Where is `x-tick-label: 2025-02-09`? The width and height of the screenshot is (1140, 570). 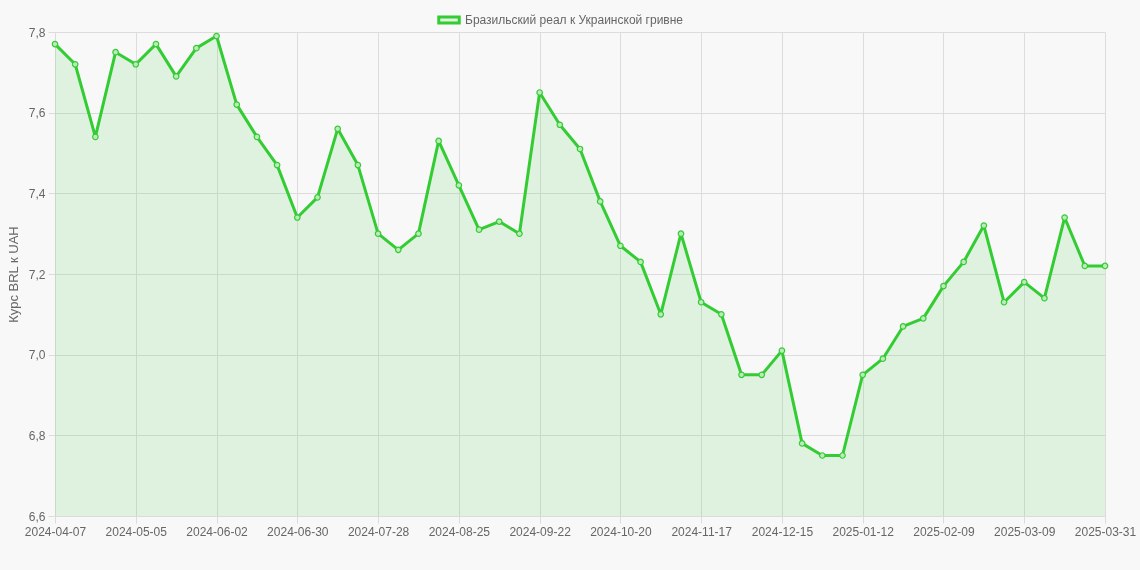 x-tick-label: 2025-02-09 is located at coordinates (944, 531).